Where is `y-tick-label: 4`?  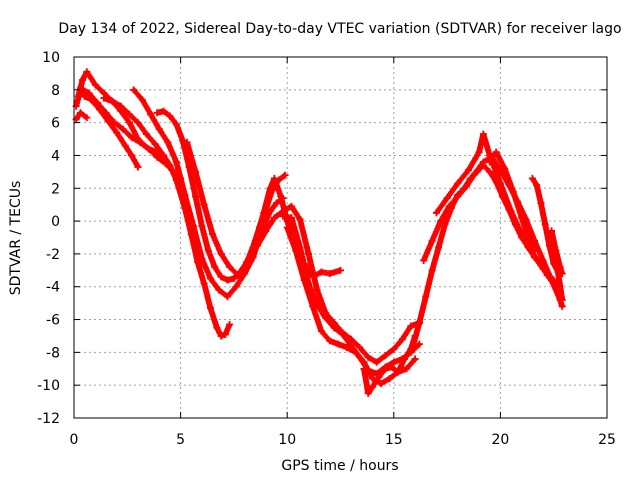 y-tick-label: 4 is located at coordinates (55, 156).